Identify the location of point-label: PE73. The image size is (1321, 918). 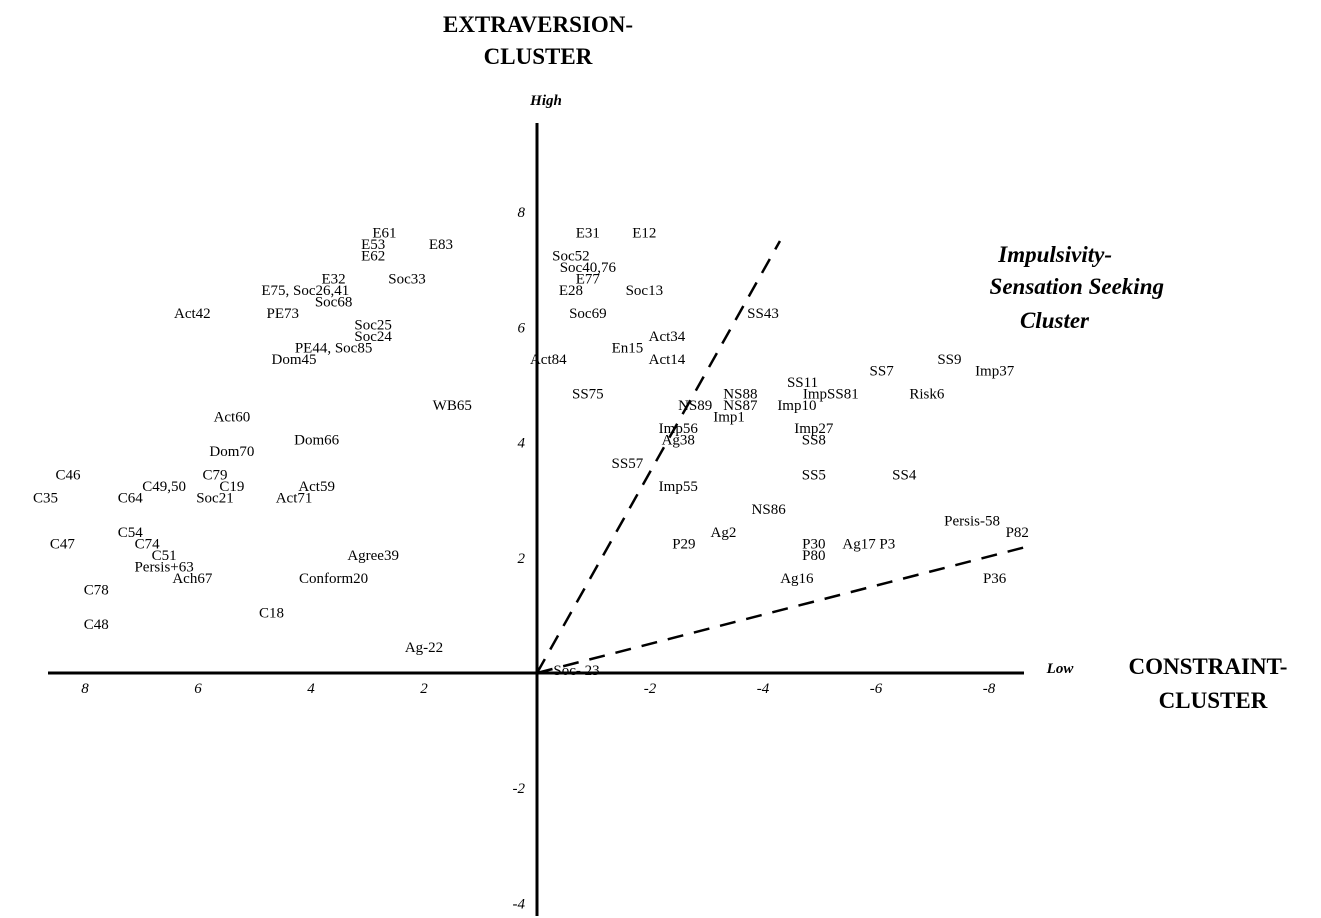
(282, 314).